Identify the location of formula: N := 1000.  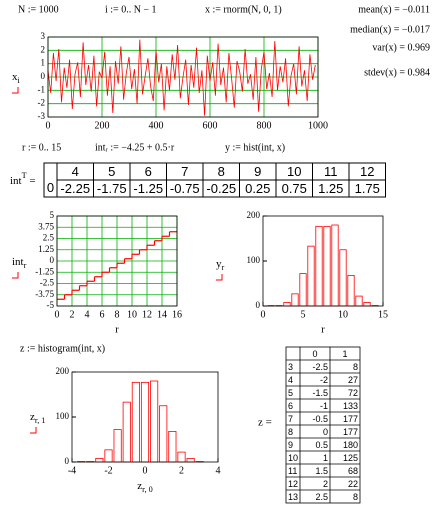
(38, 9).